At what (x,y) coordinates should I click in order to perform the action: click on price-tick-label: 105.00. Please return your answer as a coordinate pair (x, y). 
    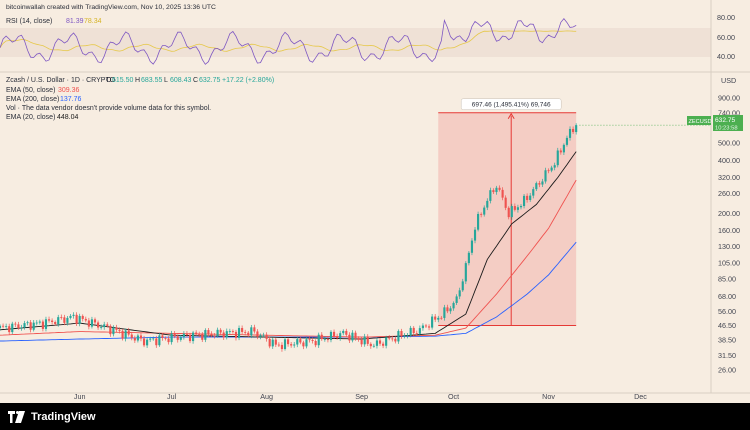
    Looking at the image, I should click on (729, 263).